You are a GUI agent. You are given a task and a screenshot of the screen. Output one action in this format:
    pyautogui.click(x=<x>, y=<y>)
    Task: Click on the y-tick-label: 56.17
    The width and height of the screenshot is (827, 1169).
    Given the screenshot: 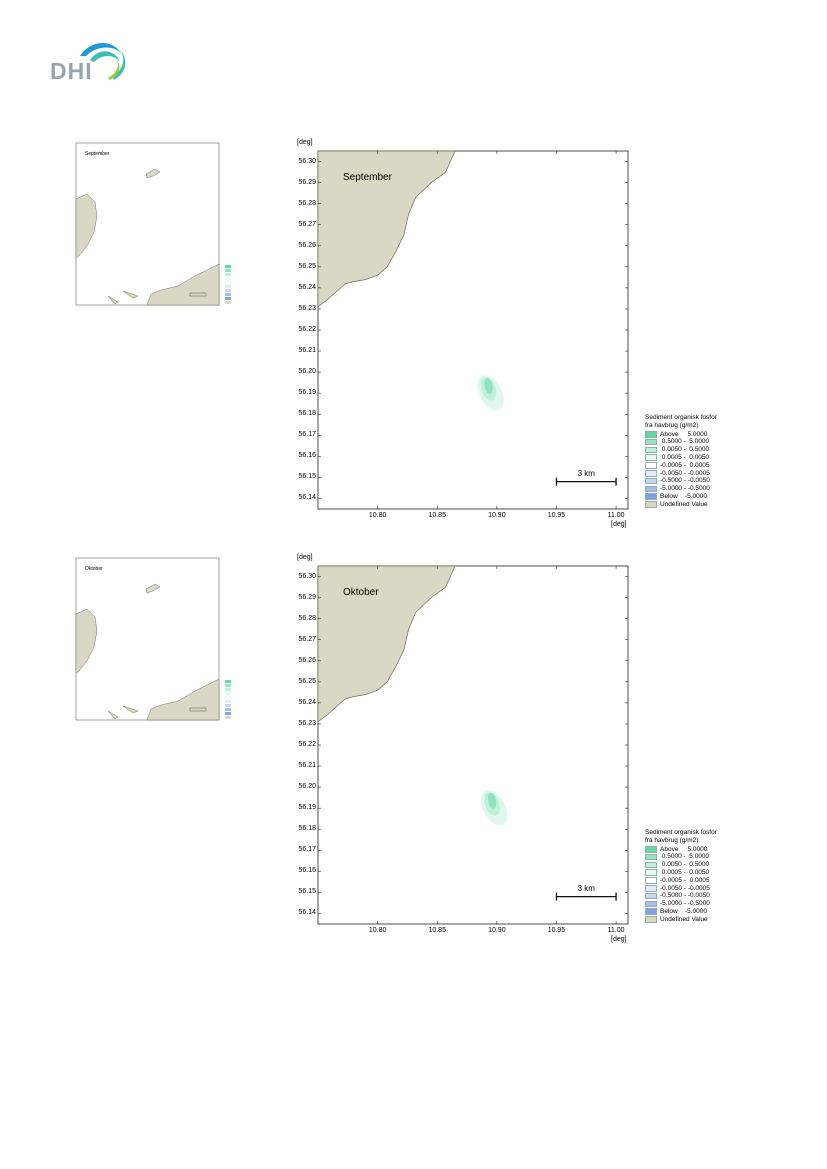 What is the action you would take?
    pyautogui.click(x=307, y=435)
    